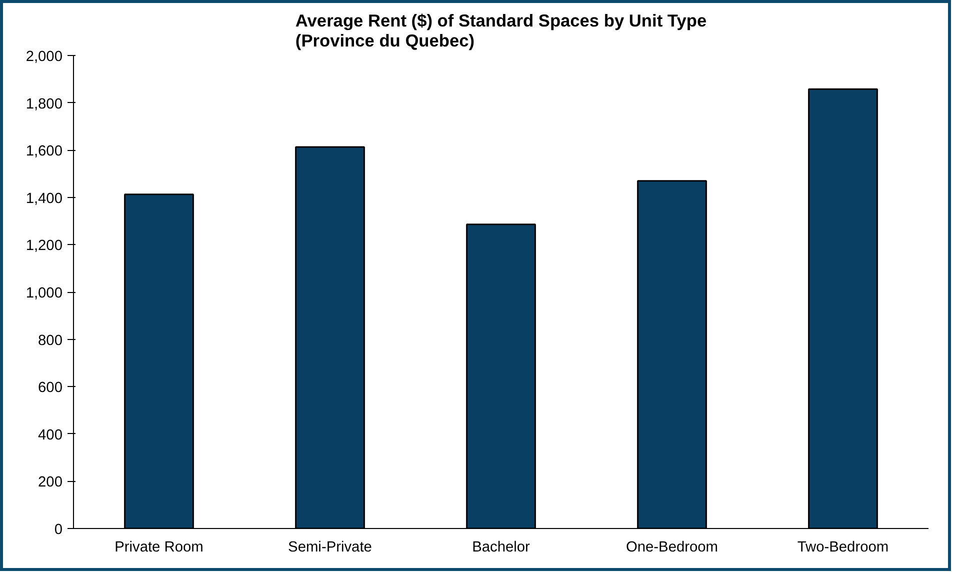 Image resolution: width=961 pixels, height=579 pixels. What do you see at coordinates (672, 548) in the screenshot?
I see `x-tick-label: One-Bedroom` at bounding box center [672, 548].